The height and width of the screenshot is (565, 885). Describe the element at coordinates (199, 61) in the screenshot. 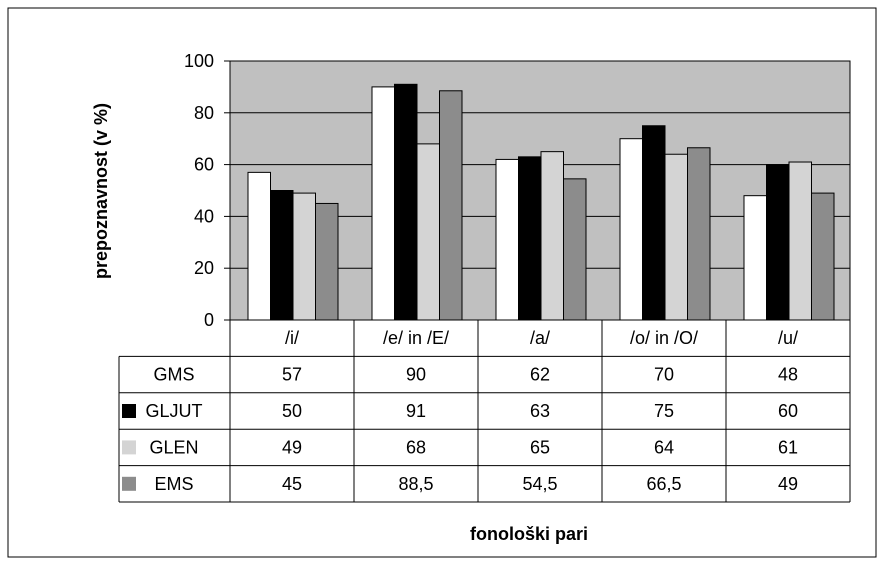

I see `y-tick-label: 100` at that location.